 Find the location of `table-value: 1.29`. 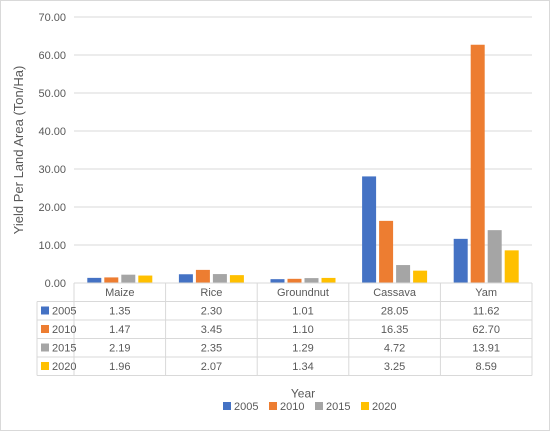

table-value: 1.29 is located at coordinates (302, 349).